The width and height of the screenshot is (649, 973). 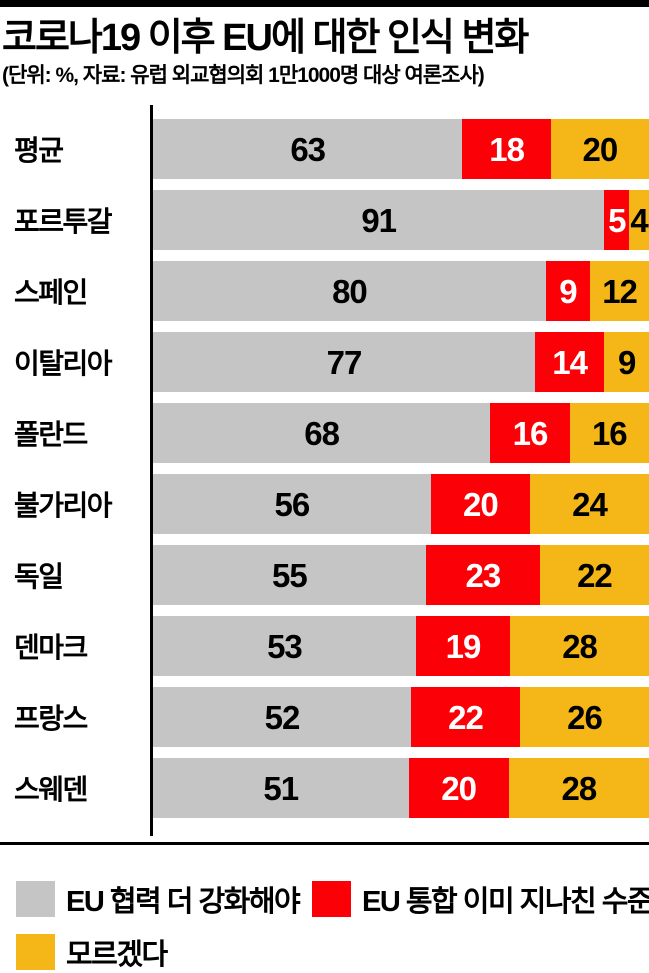 What do you see at coordinates (63, 505) in the screenshot?
I see `category-label: 불가리아` at bounding box center [63, 505].